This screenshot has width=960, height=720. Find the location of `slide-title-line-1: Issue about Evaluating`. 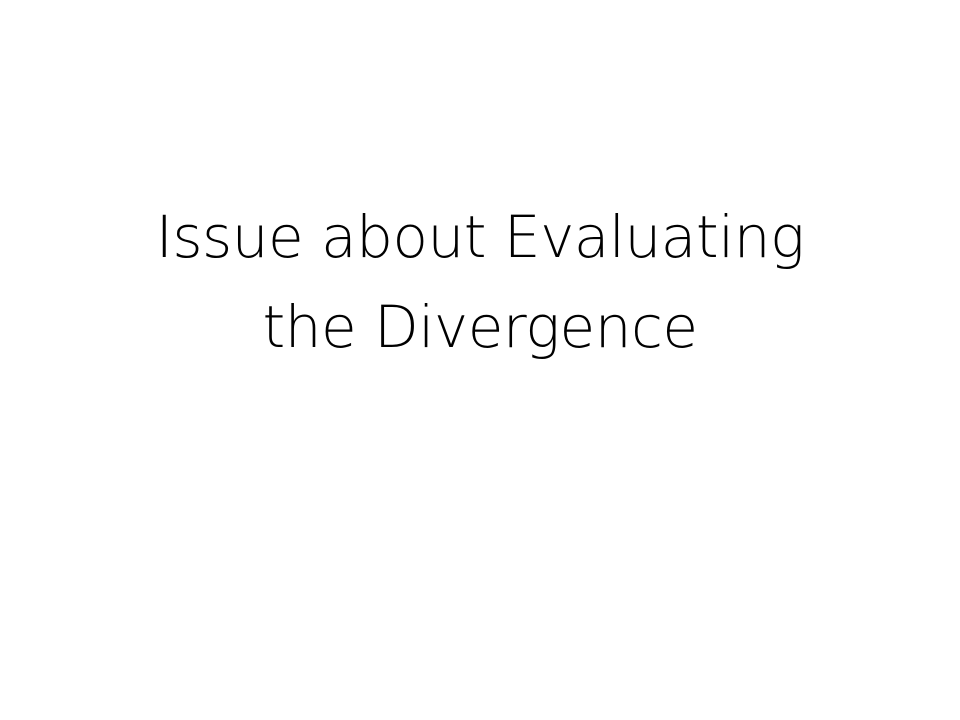

slide-title-line-1: Issue about Evaluating is located at coordinates (480, 237).